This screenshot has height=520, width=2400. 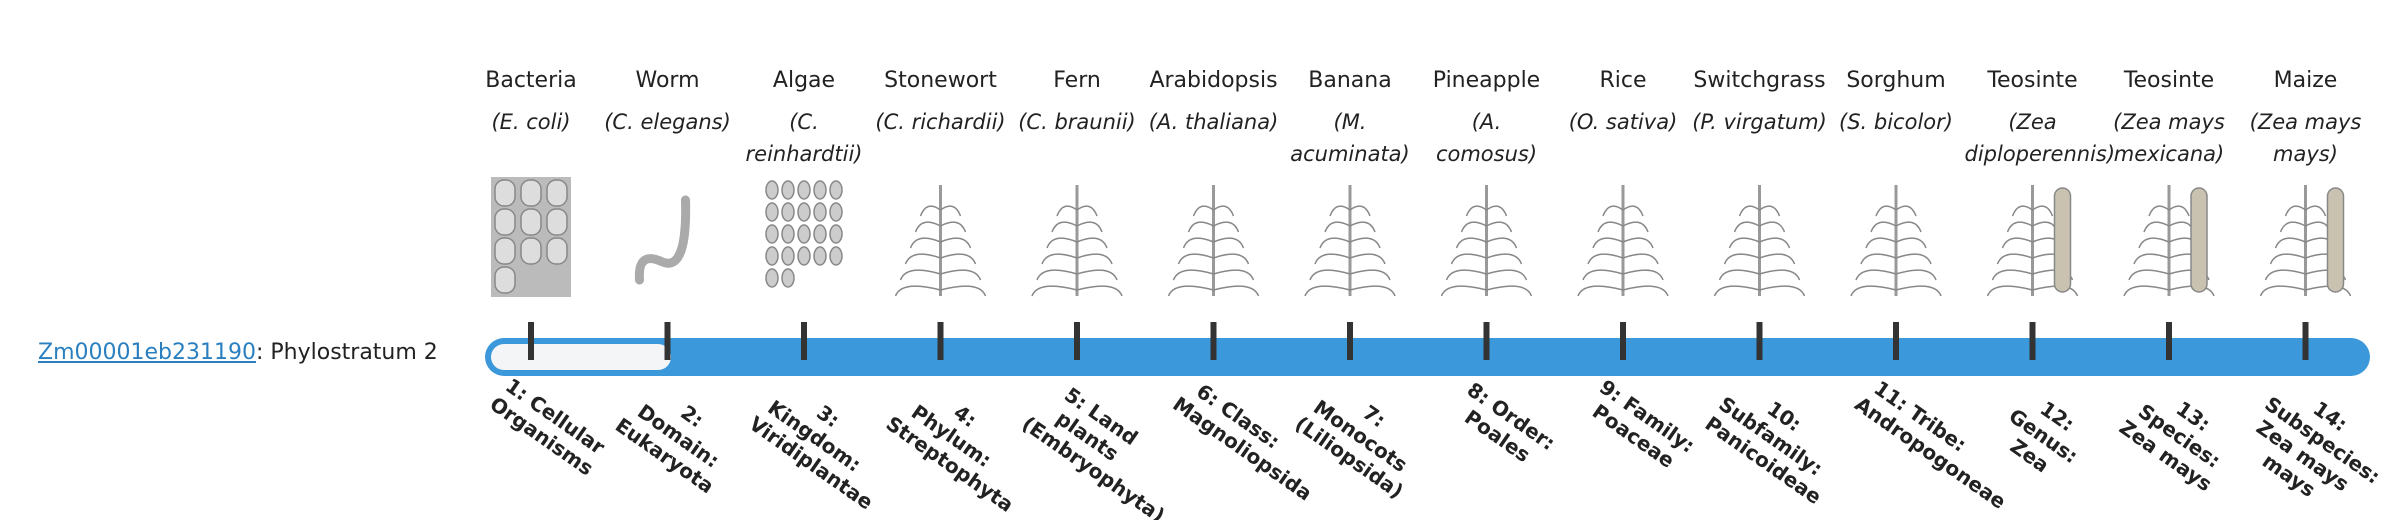 I want to click on gene-link: Zm00001eb231190, so click(x=147, y=352).